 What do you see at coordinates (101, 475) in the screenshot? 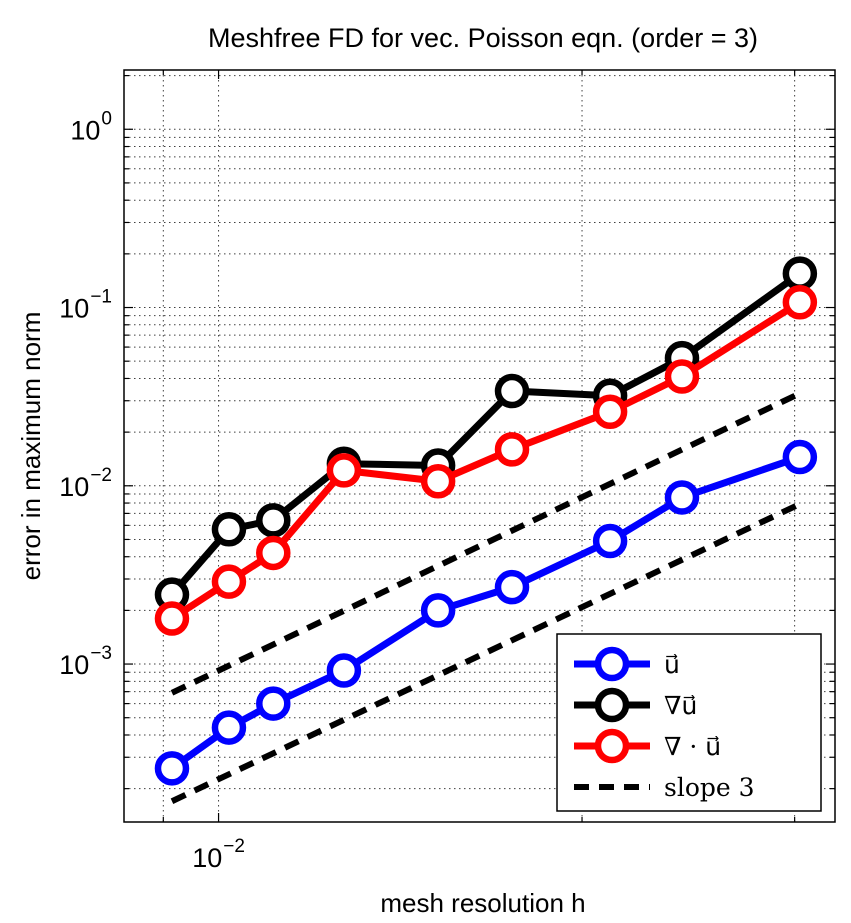
I see `y-tick-label-exponent: −2` at bounding box center [101, 475].